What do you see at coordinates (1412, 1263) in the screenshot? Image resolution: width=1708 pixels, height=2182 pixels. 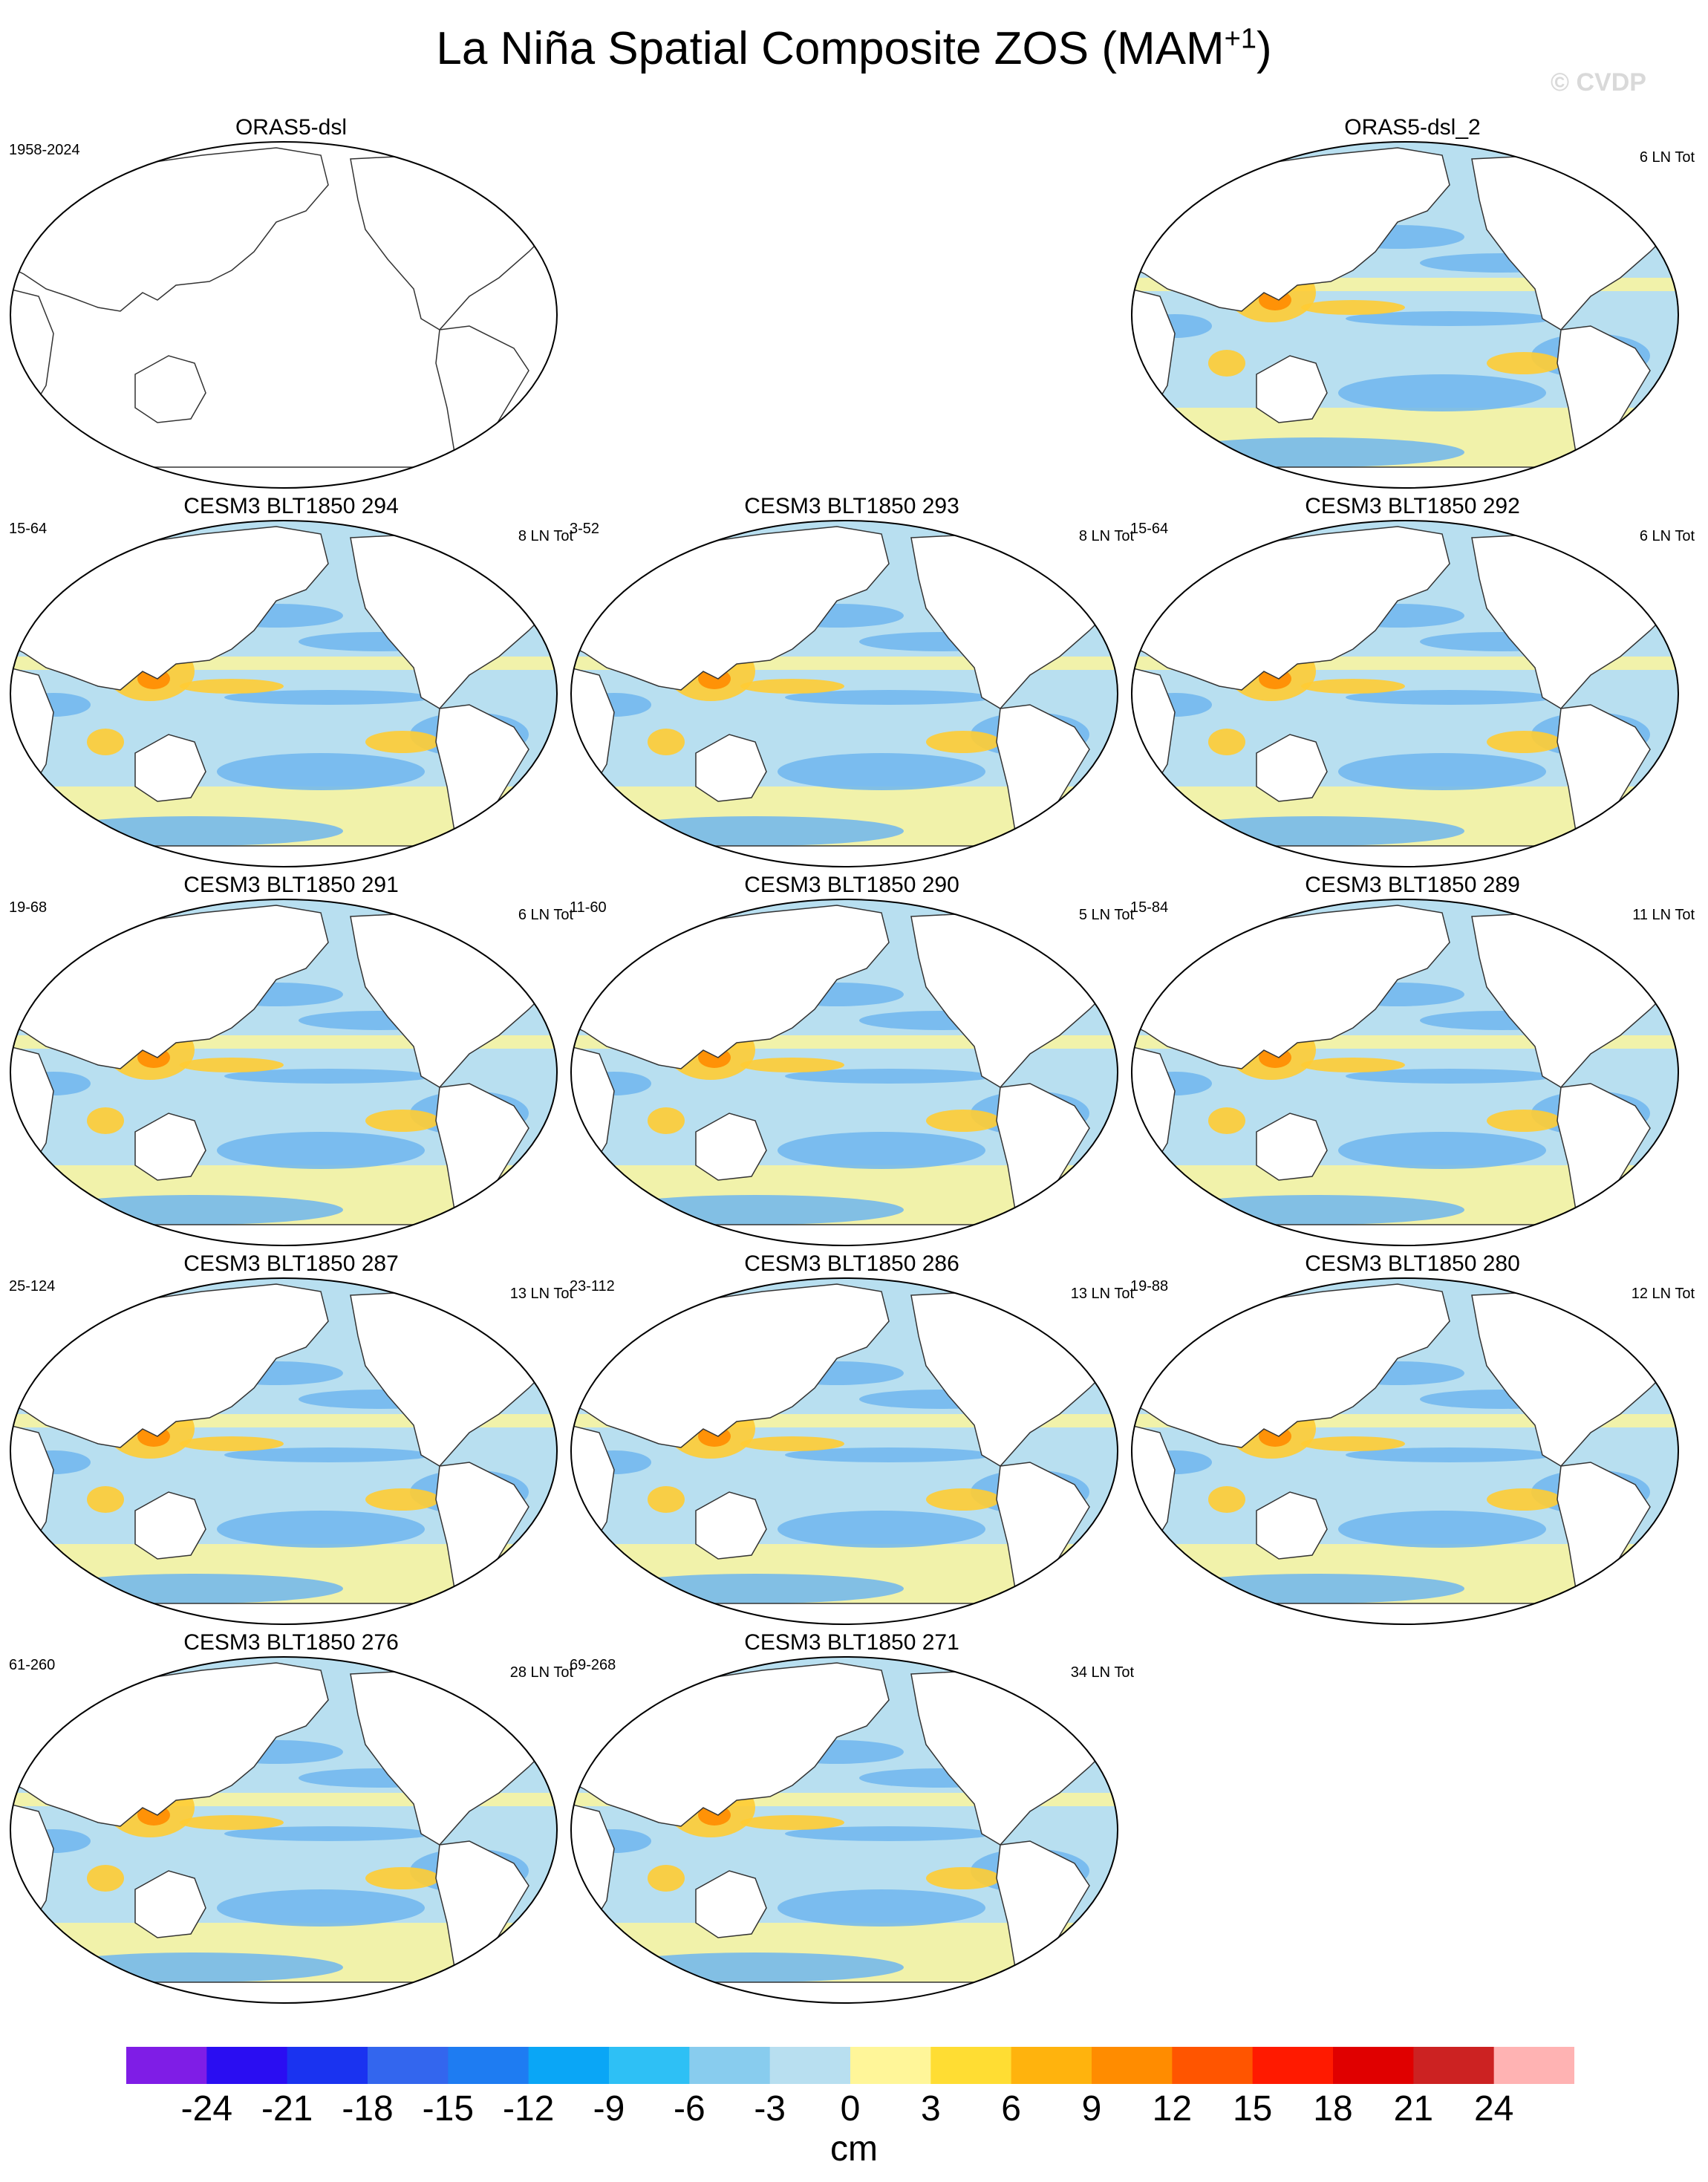 I see `panel-title: CESM3 BLT1850 280` at bounding box center [1412, 1263].